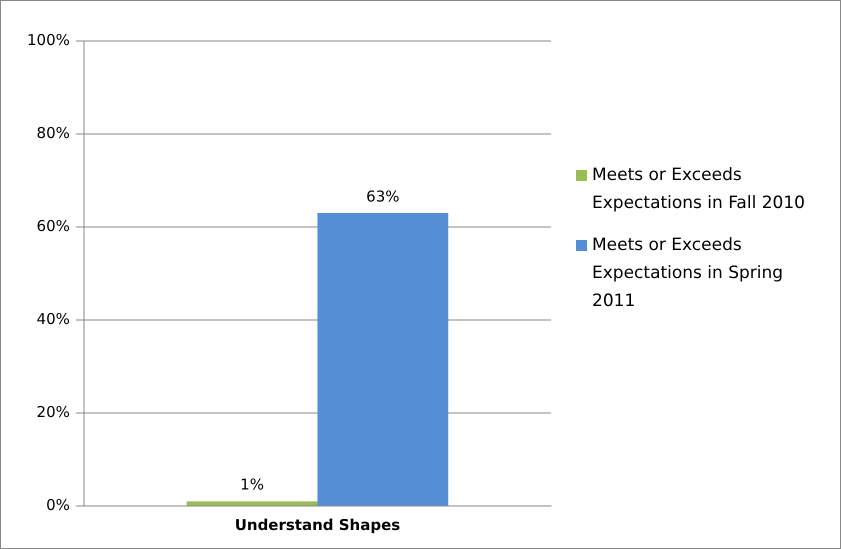 The height and width of the screenshot is (549, 841). What do you see at coordinates (48, 39) in the screenshot?
I see `y-tick-label: 100%` at bounding box center [48, 39].